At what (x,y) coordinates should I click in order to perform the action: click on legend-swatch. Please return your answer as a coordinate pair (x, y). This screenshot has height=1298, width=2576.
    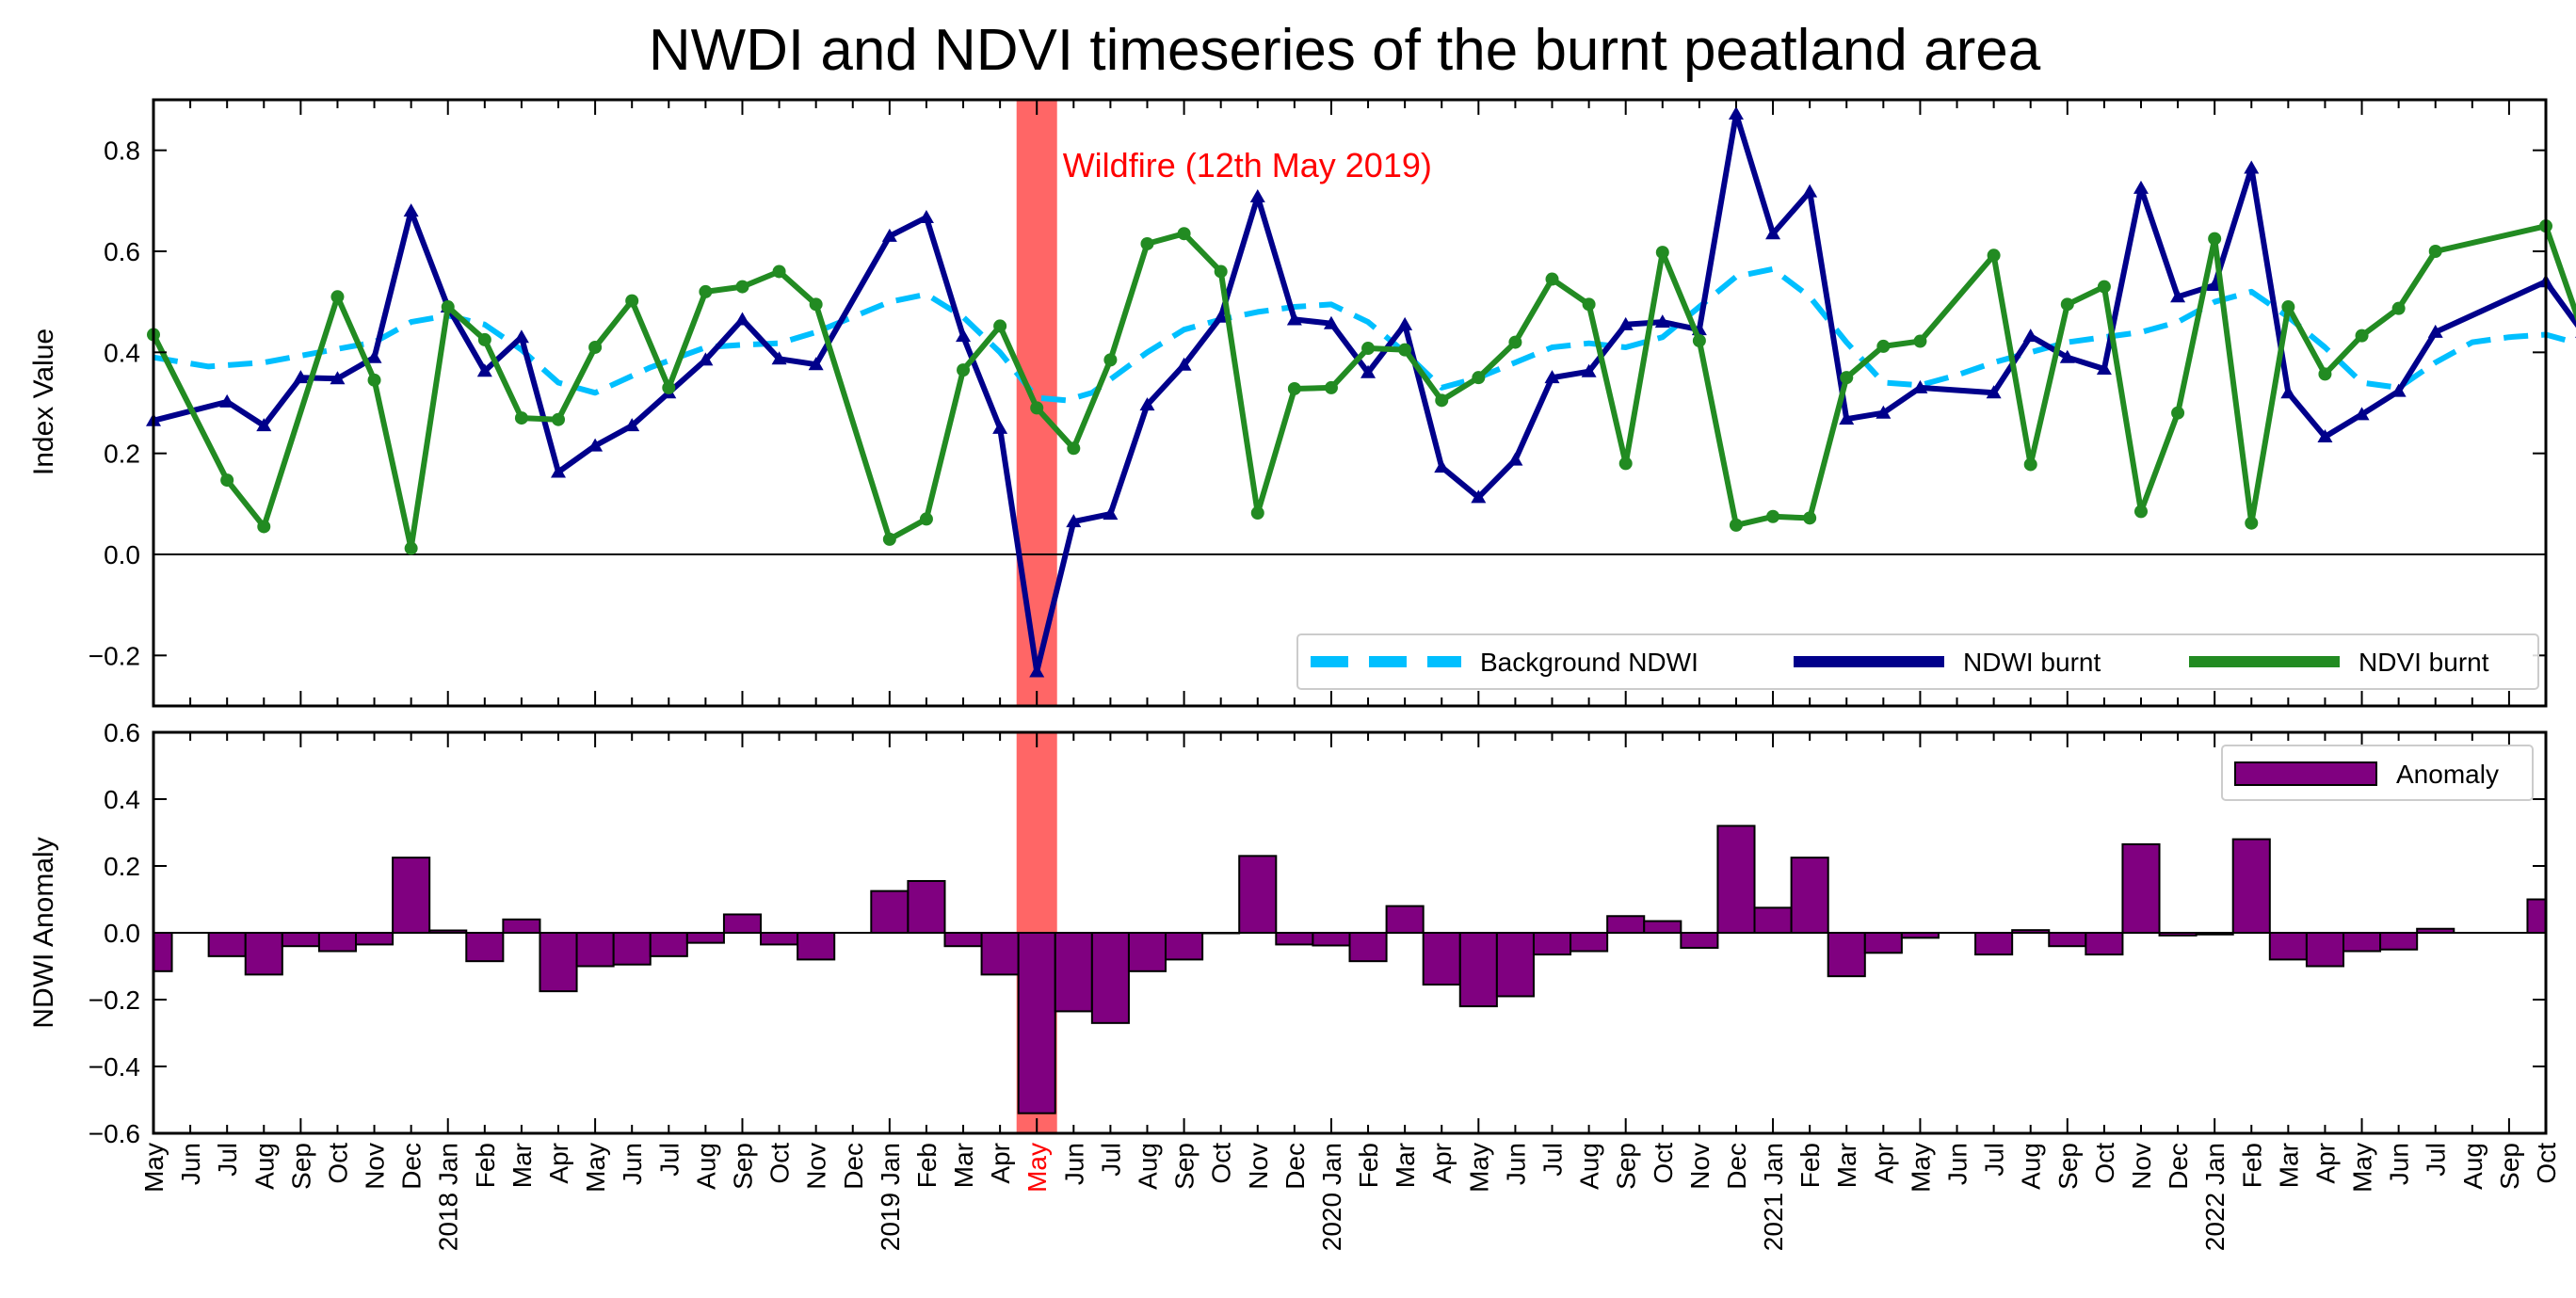
    Looking at the image, I should click on (2305, 773).